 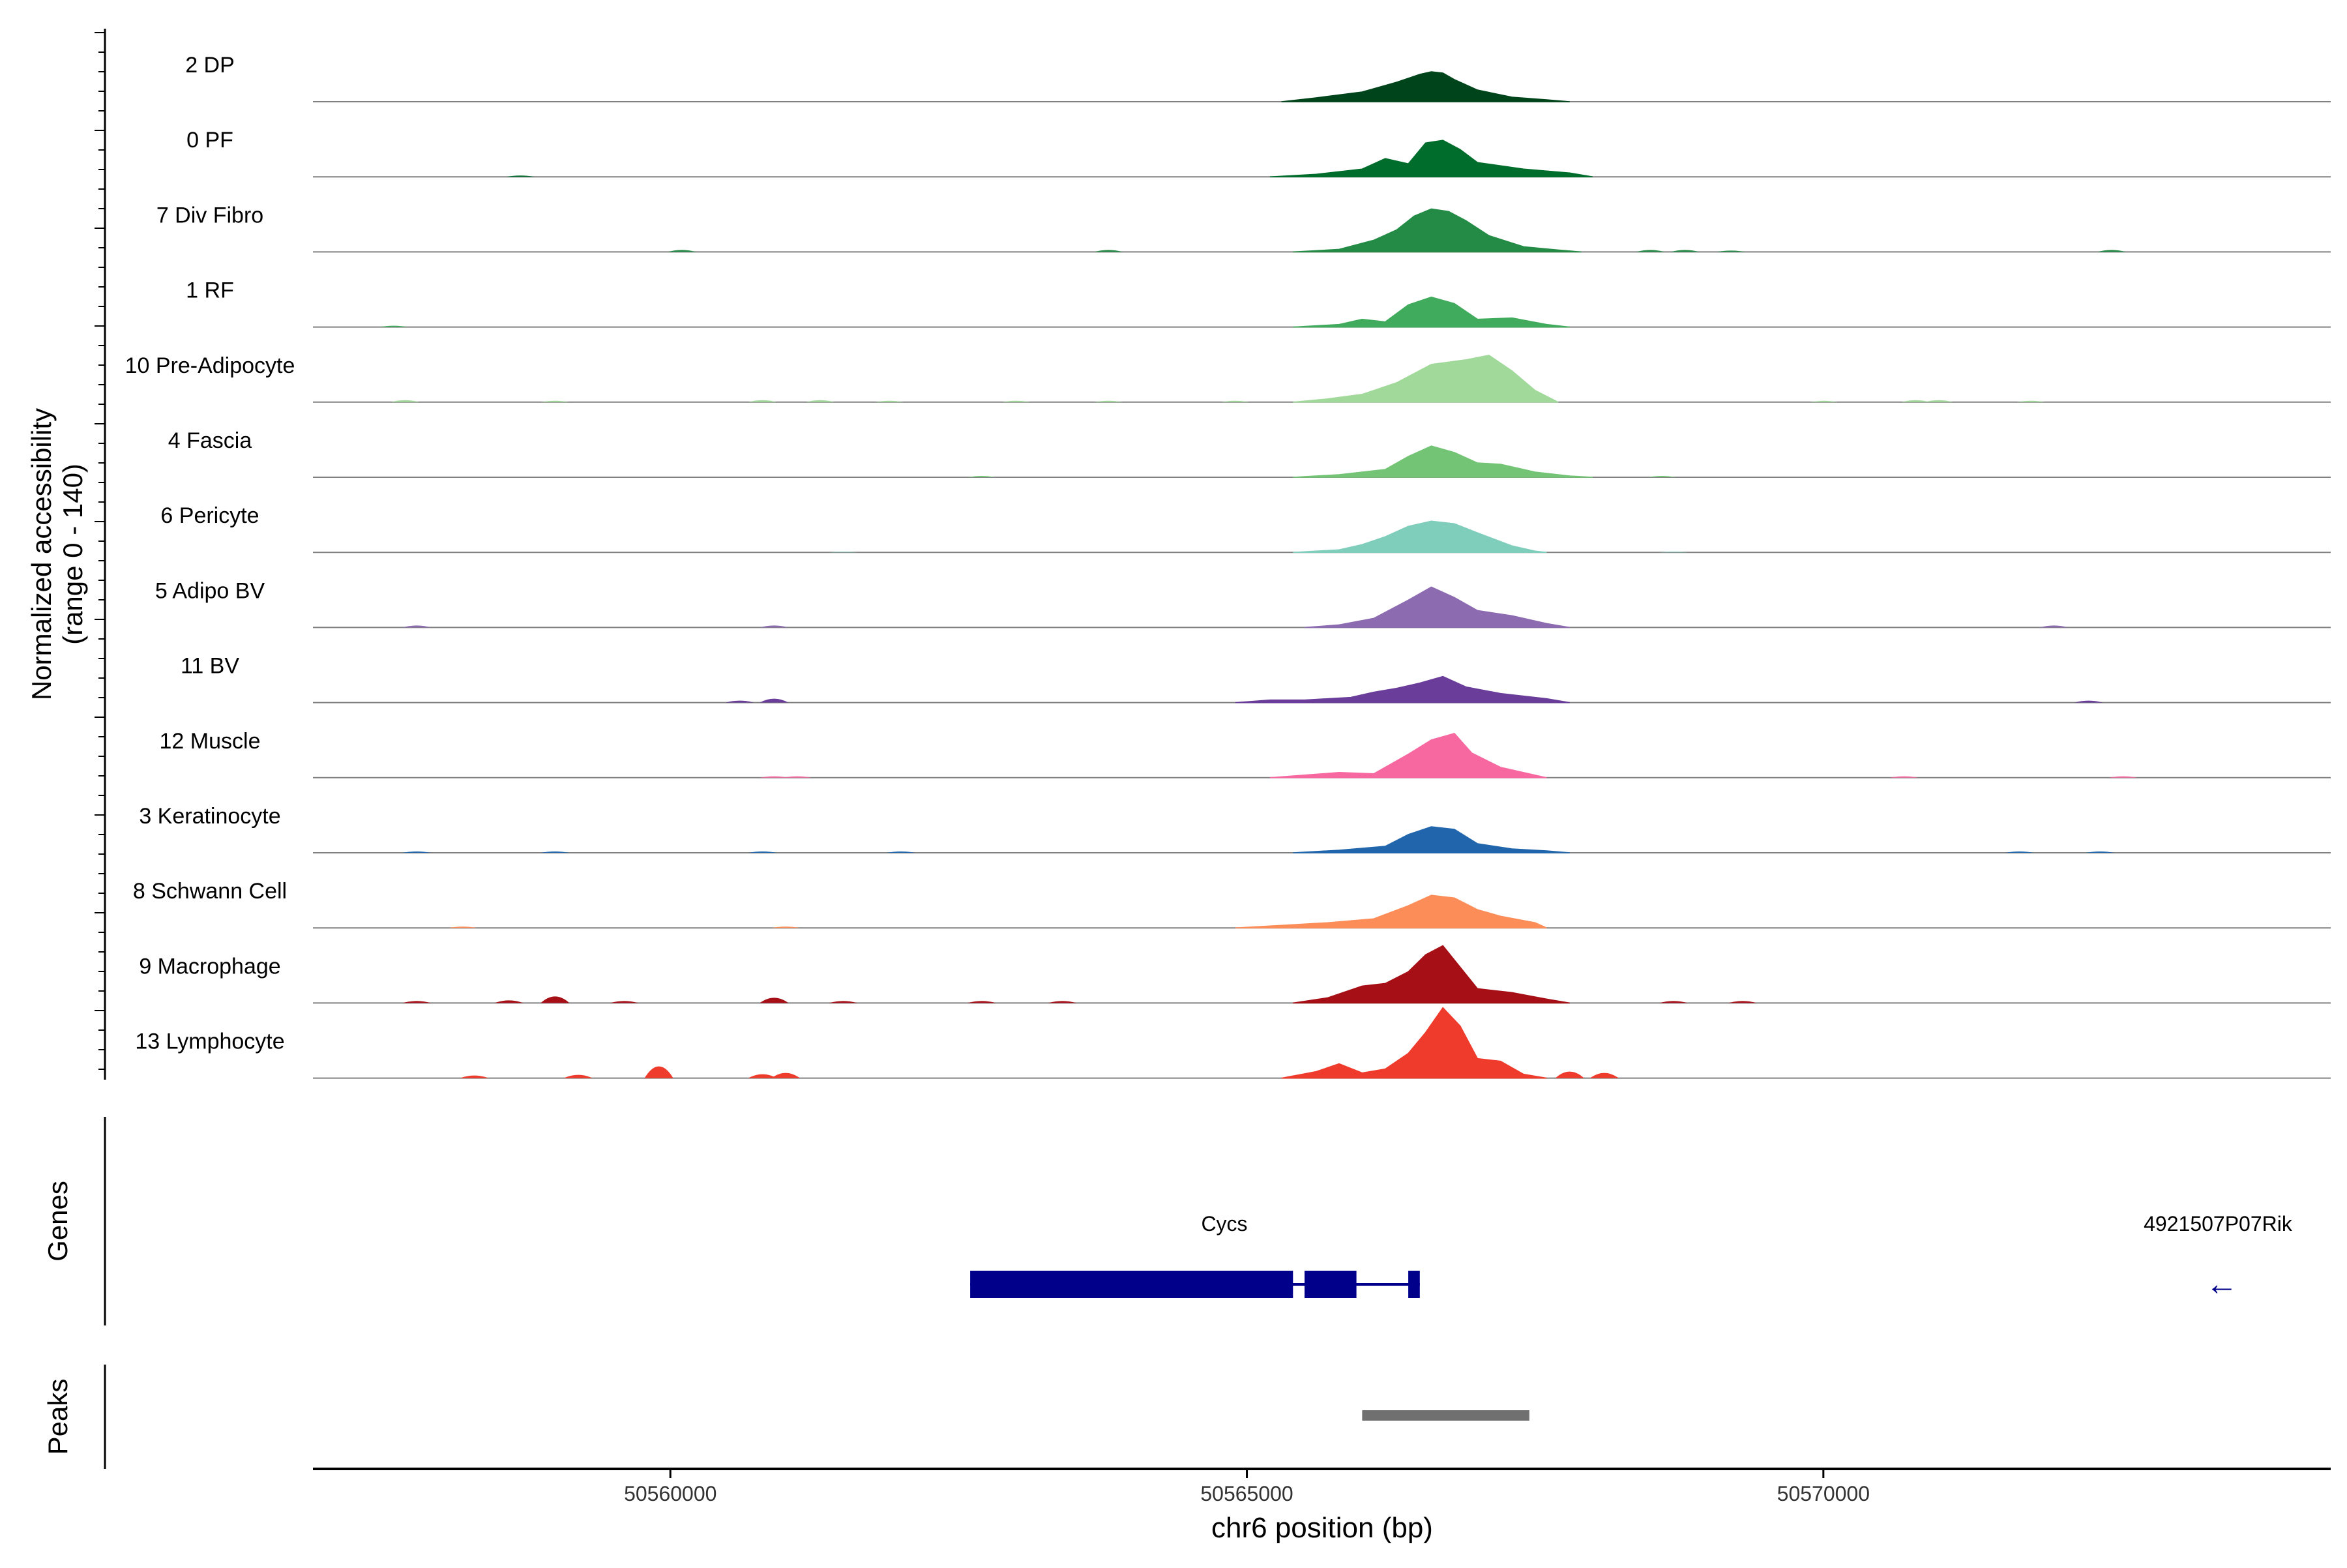 What do you see at coordinates (1437, 230) in the screenshot?
I see `coverage-peak-7-div-fibro` at bounding box center [1437, 230].